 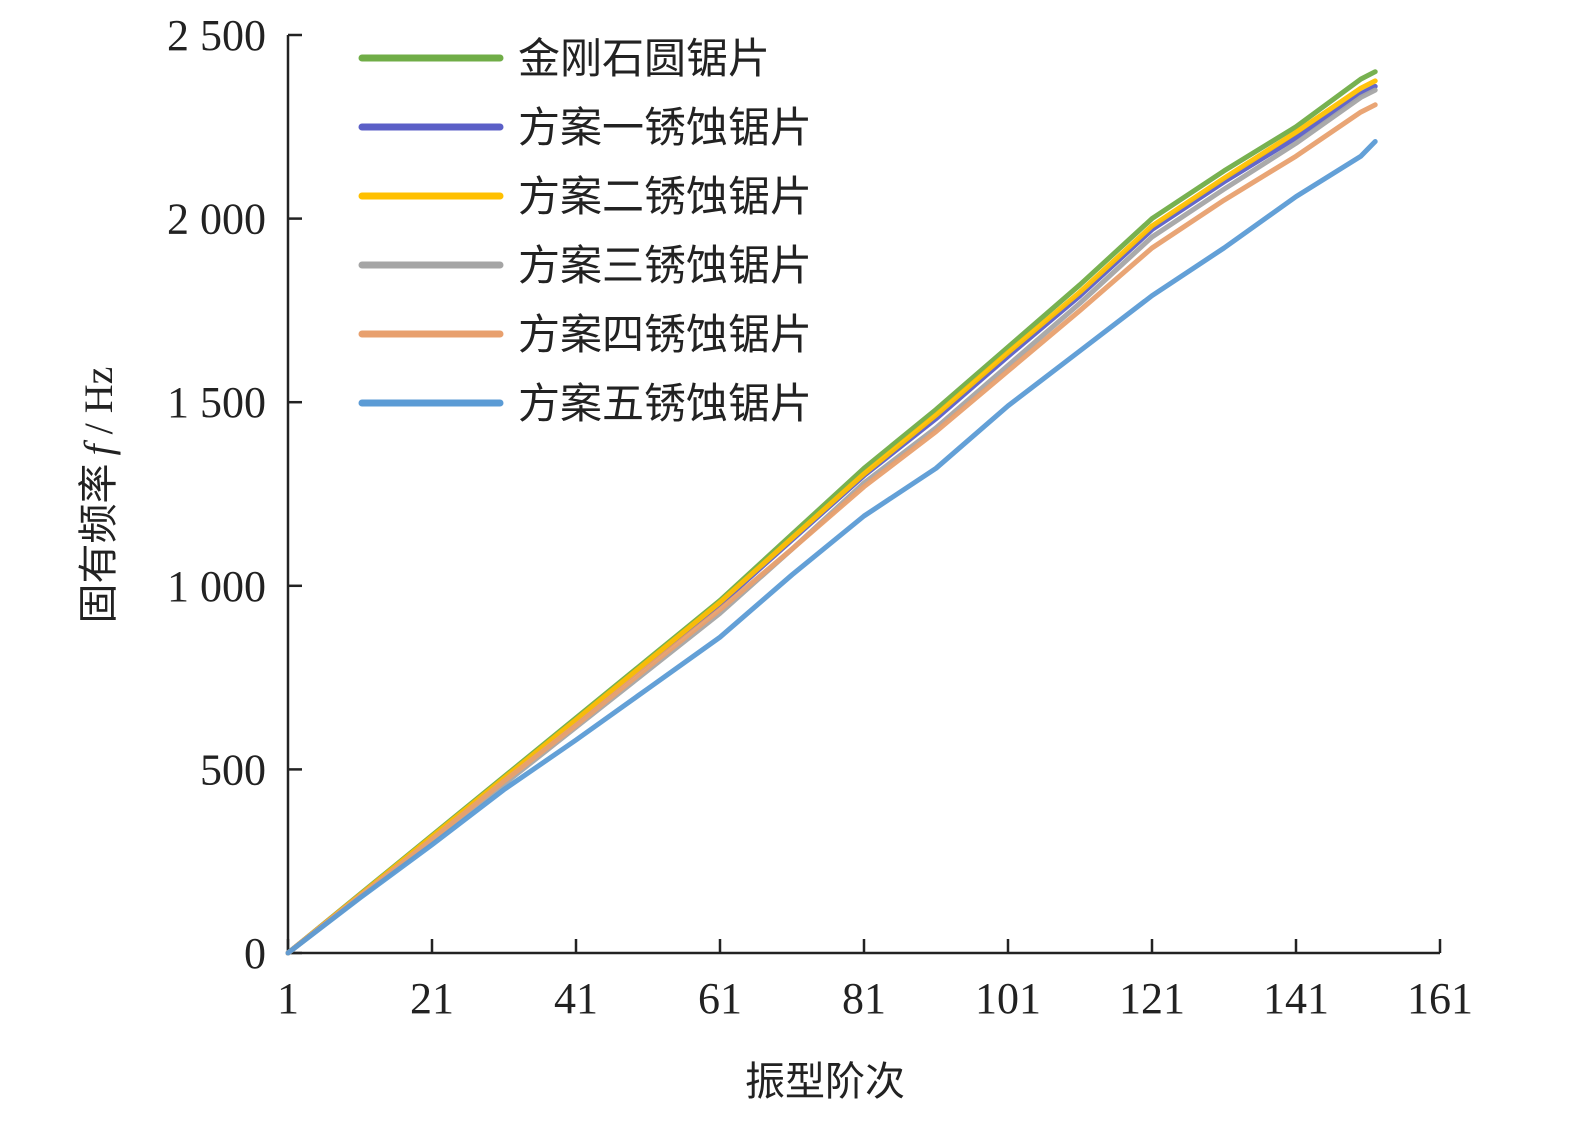 What do you see at coordinates (864, 998) in the screenshot?
I see `x-tick-label: 81` at bounding box center [864, 998].